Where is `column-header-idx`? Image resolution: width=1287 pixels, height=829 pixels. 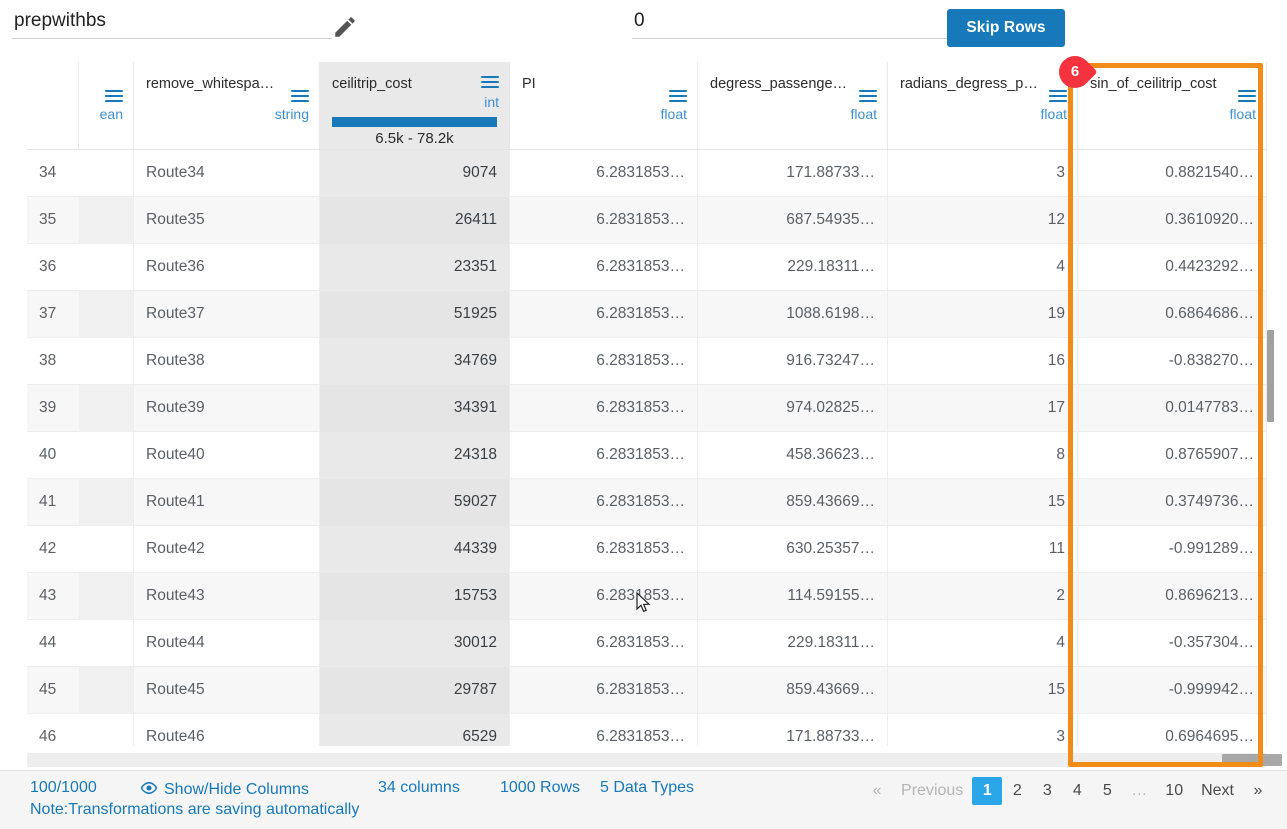 column-header-idx is located at coordinates (53, 105).